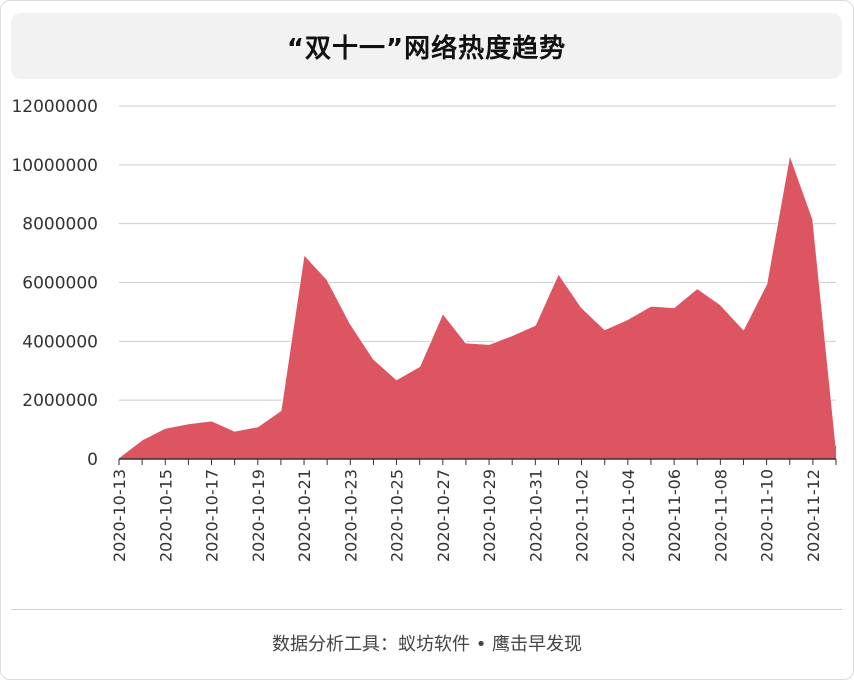 The width and height of the screenshot is (854, 680). Describe the element at coordinates (720, 515) in the screenshot. I see `x-tick-label: 2020-11-08` at that location.